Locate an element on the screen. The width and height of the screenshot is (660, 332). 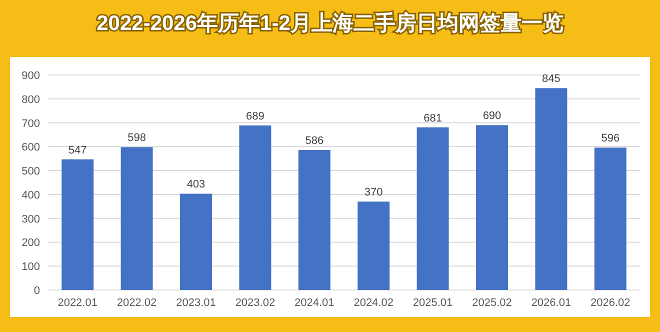
y-tick-label: 800 is located at coordinates (31, 100).